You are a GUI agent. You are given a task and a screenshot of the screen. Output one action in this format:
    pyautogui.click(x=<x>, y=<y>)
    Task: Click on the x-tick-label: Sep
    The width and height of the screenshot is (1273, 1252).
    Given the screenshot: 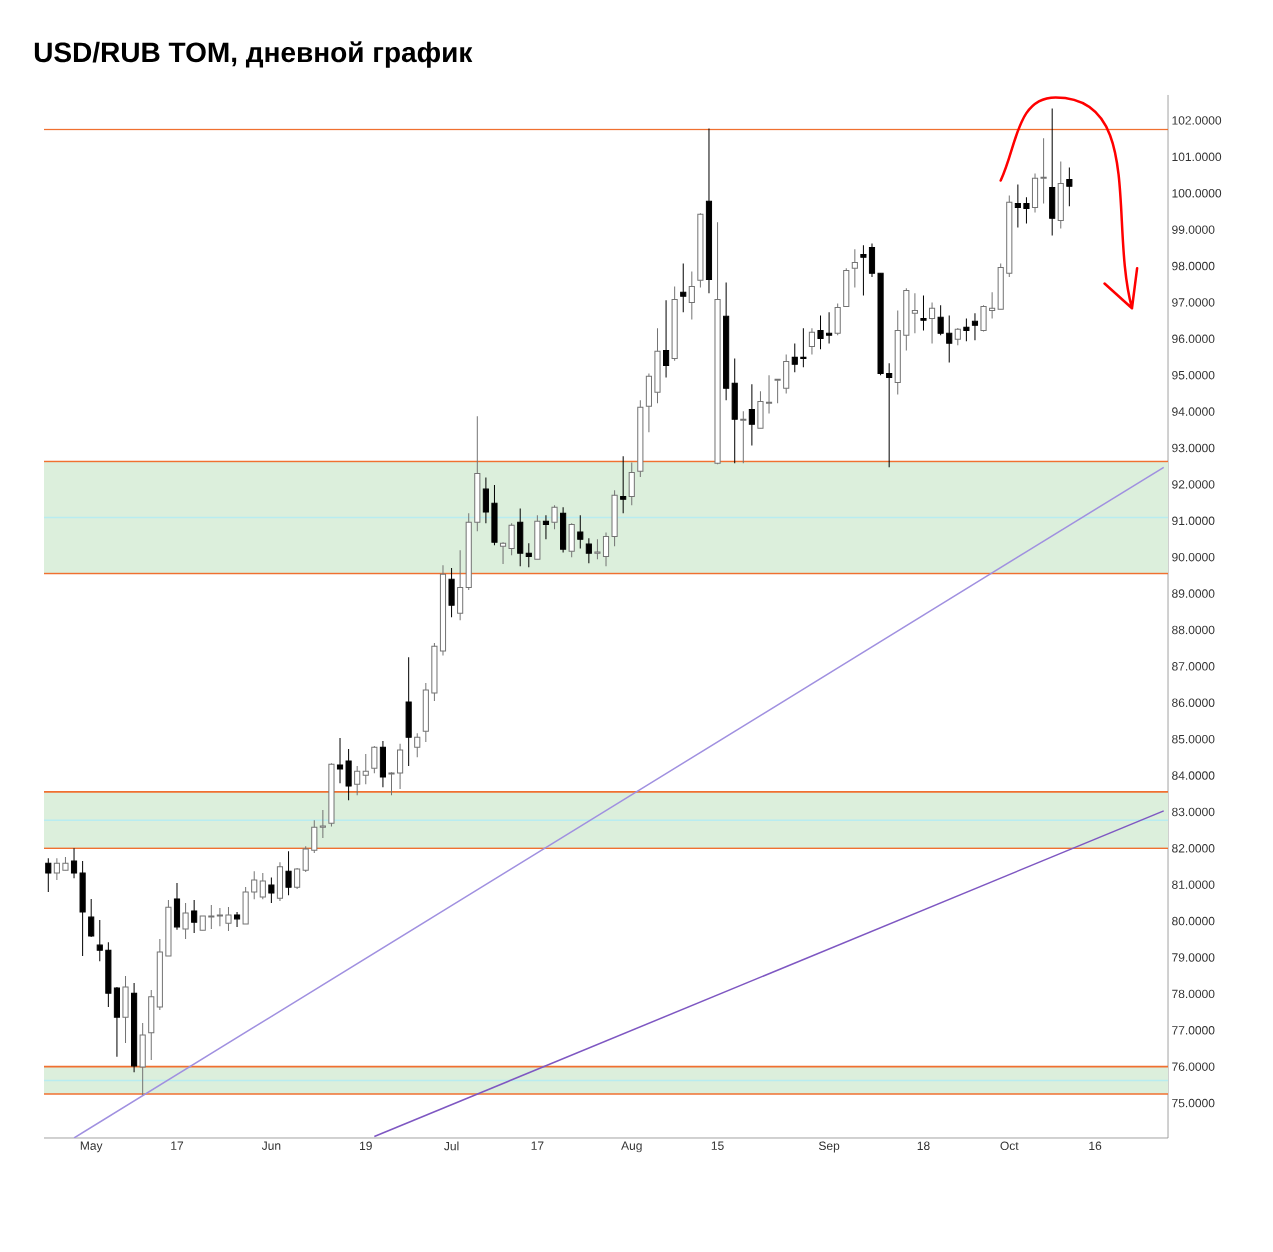 What is the action you would take?
    pyautogui.click(x=829, y=1147)
    